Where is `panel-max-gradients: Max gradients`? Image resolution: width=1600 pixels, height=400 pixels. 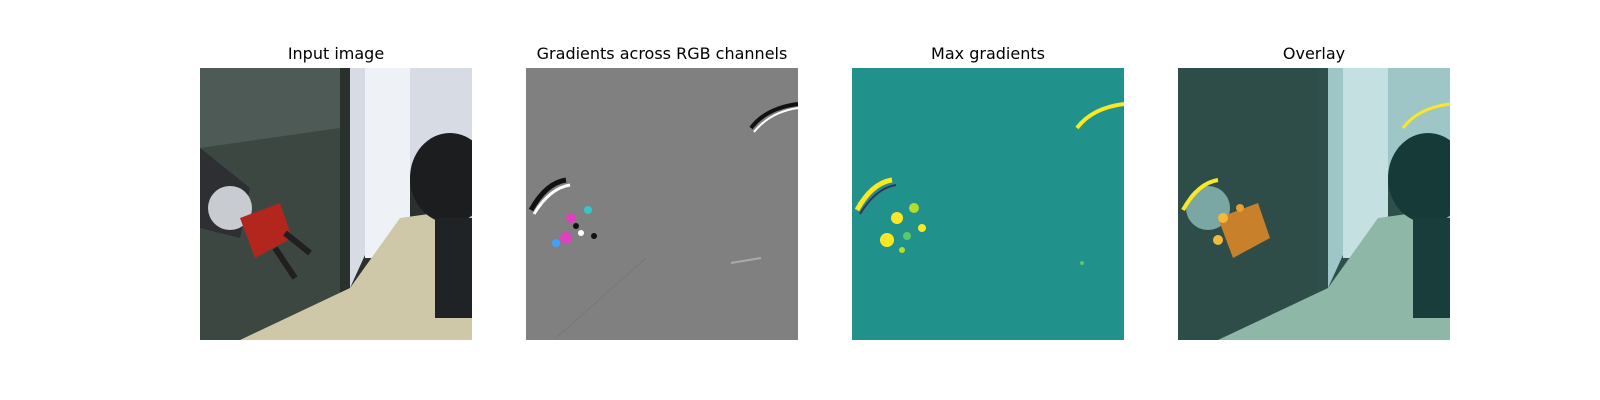
panel-max-gradients: Max gradients is located at coordinates (988, 190).